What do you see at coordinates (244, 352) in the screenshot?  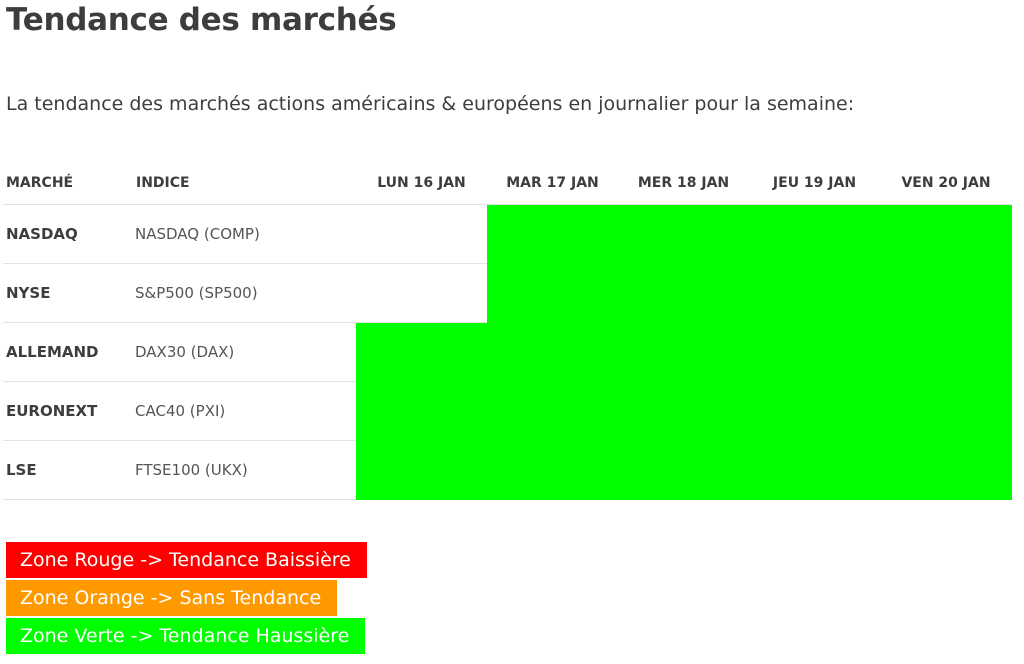 I see `index-cell: DAX30 (DAX)` at bounding box center [244, 352].